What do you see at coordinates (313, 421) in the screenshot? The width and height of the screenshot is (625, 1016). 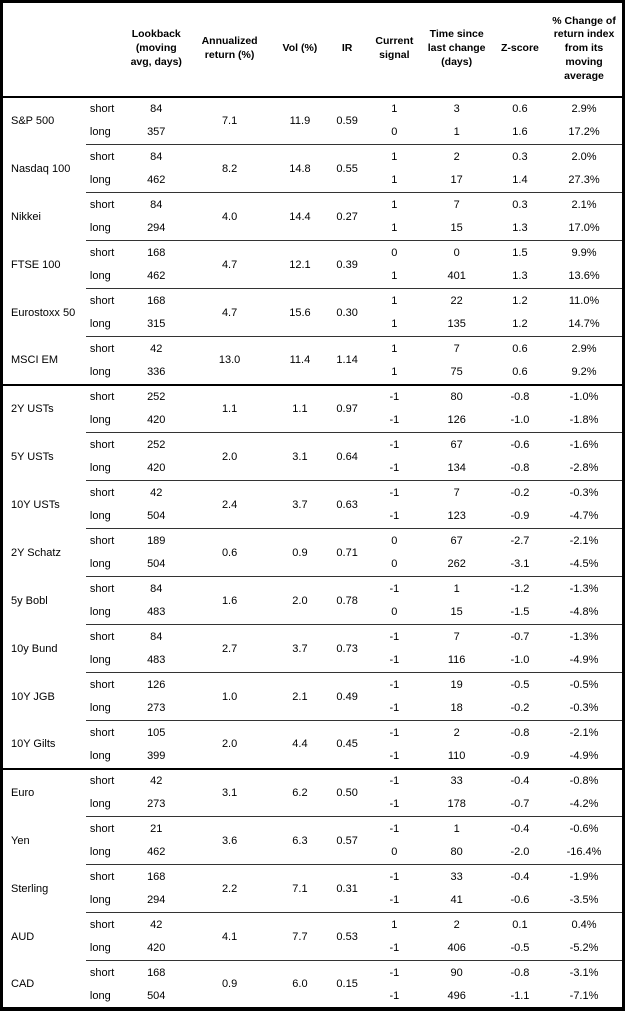 I see `instrument-row-long: long 420 -1 126 -1.0 -1.8%` at bounding box center [313, 421].